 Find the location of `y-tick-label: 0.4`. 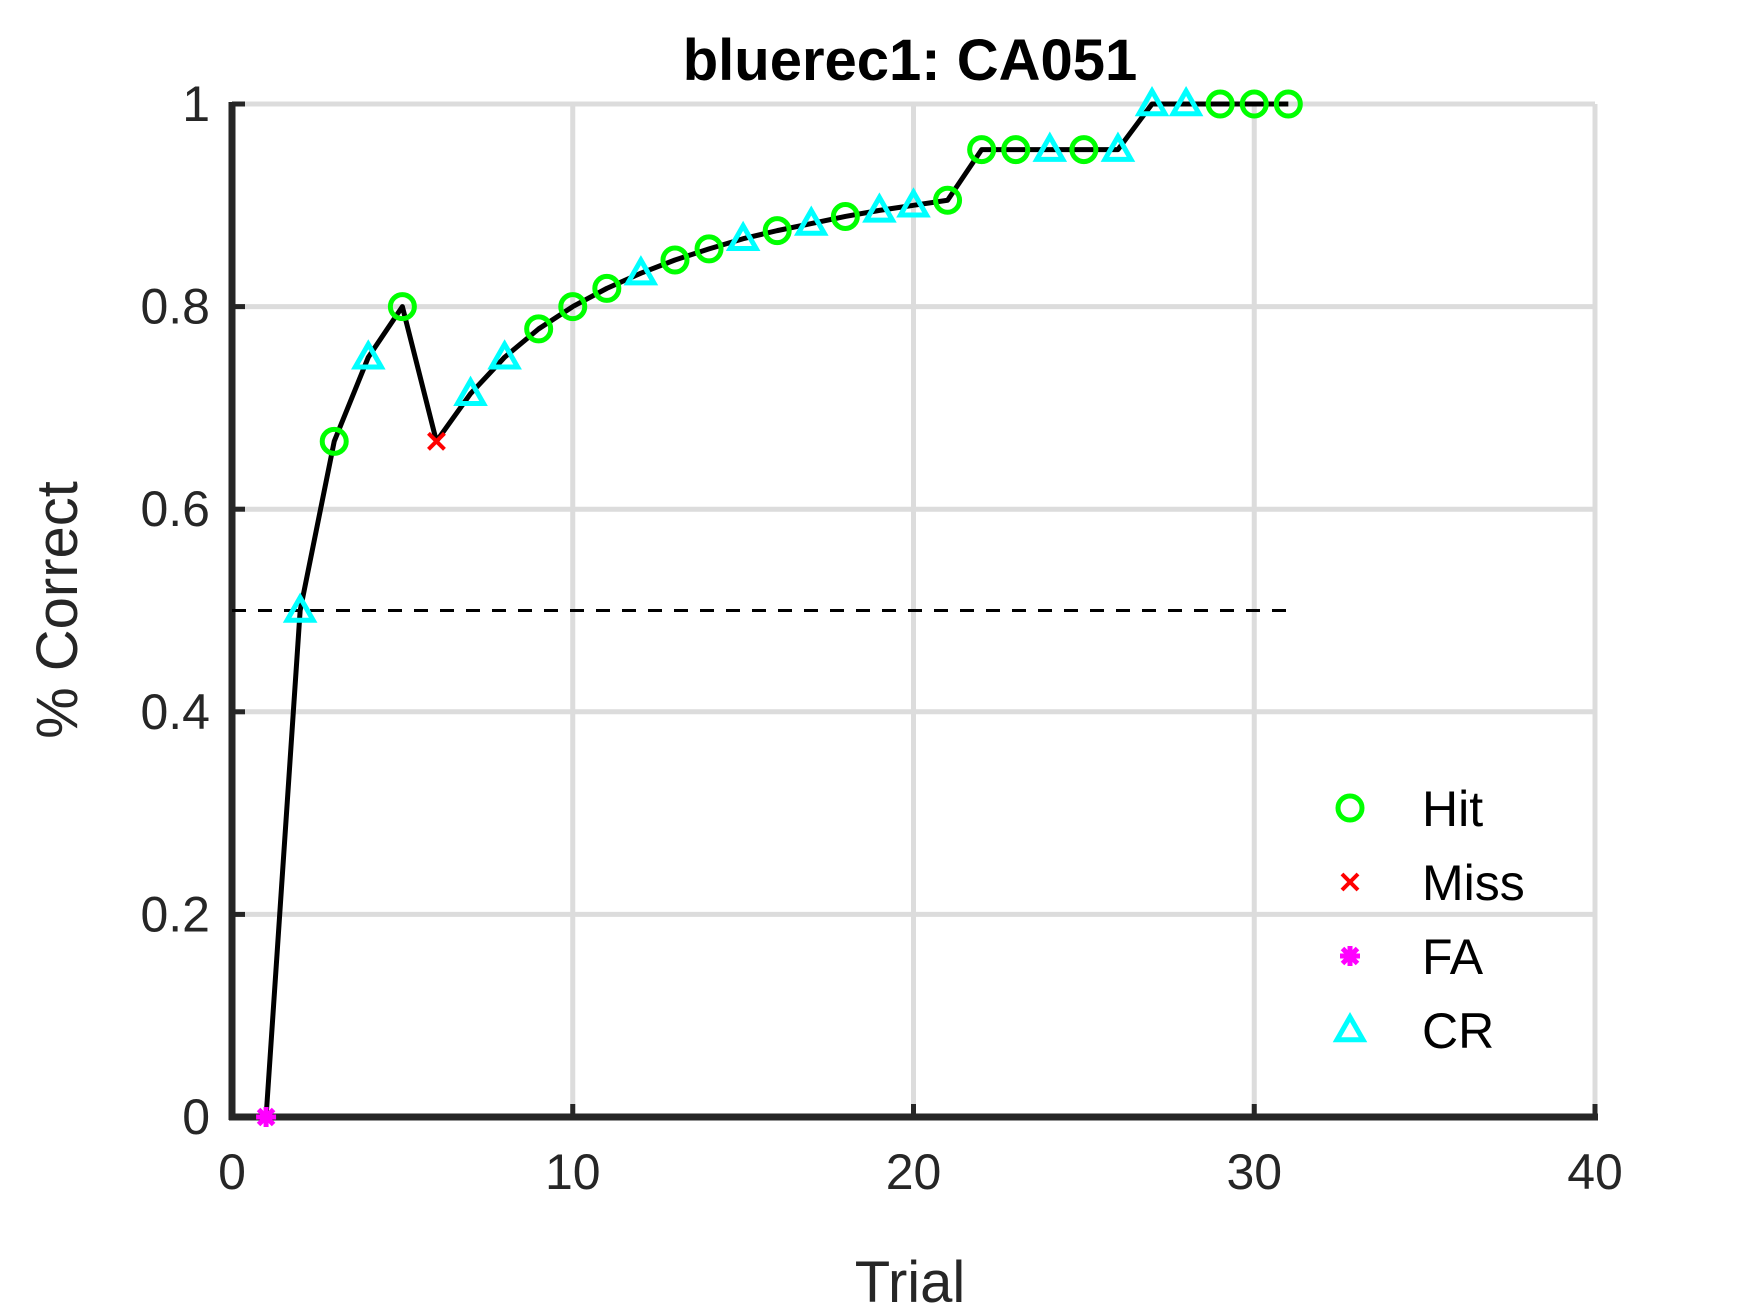

y-tick-label: 0.4 is located at coordinates (175, 712).